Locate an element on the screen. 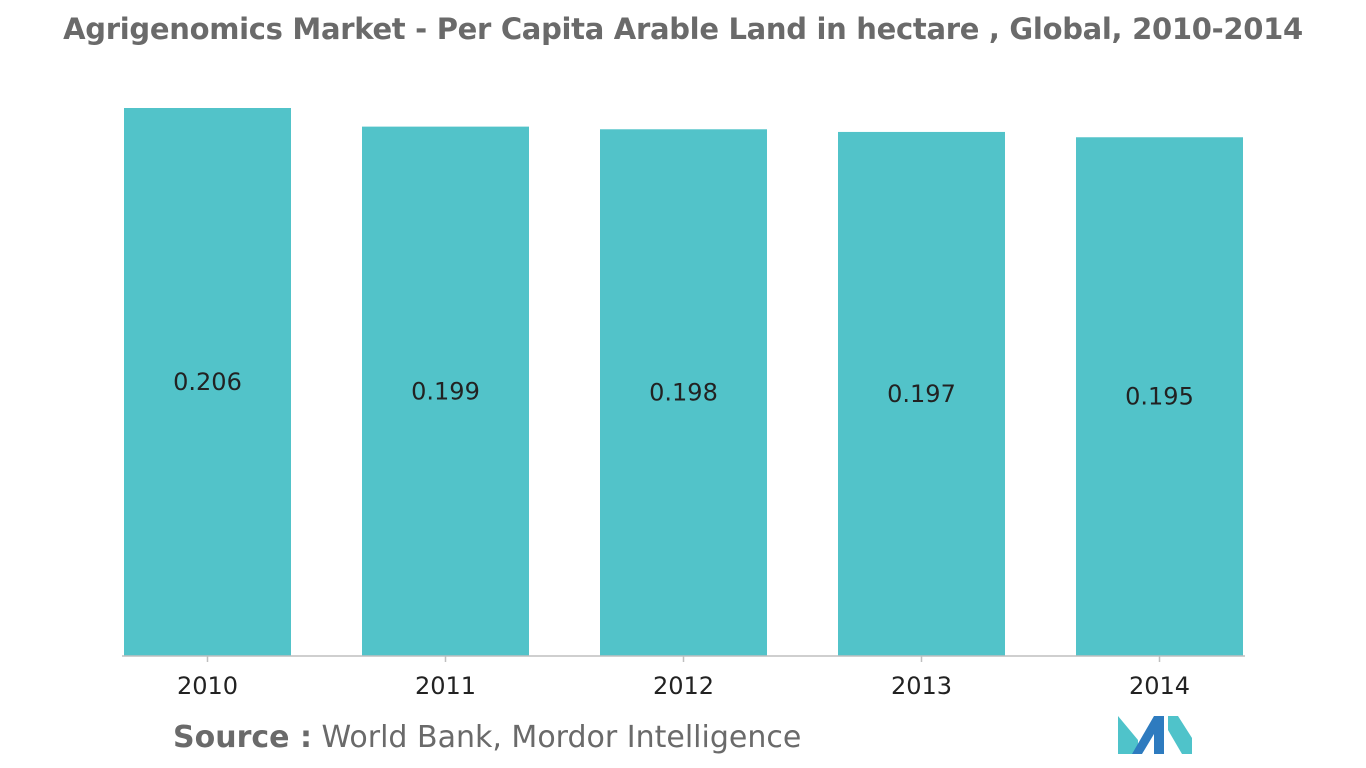 Image resolution: width=1366 pixels, height=768 pixels. x-tick-label-2014: 2014 is located at coordinates (1159, 686).